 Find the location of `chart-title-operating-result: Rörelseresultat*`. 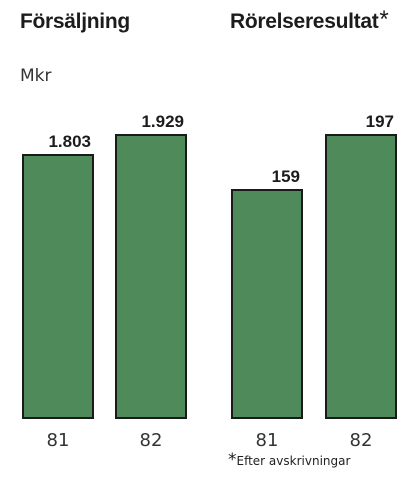

chart-title-operating-result: Rörelseresultat* is located at coordinates (309, 22).